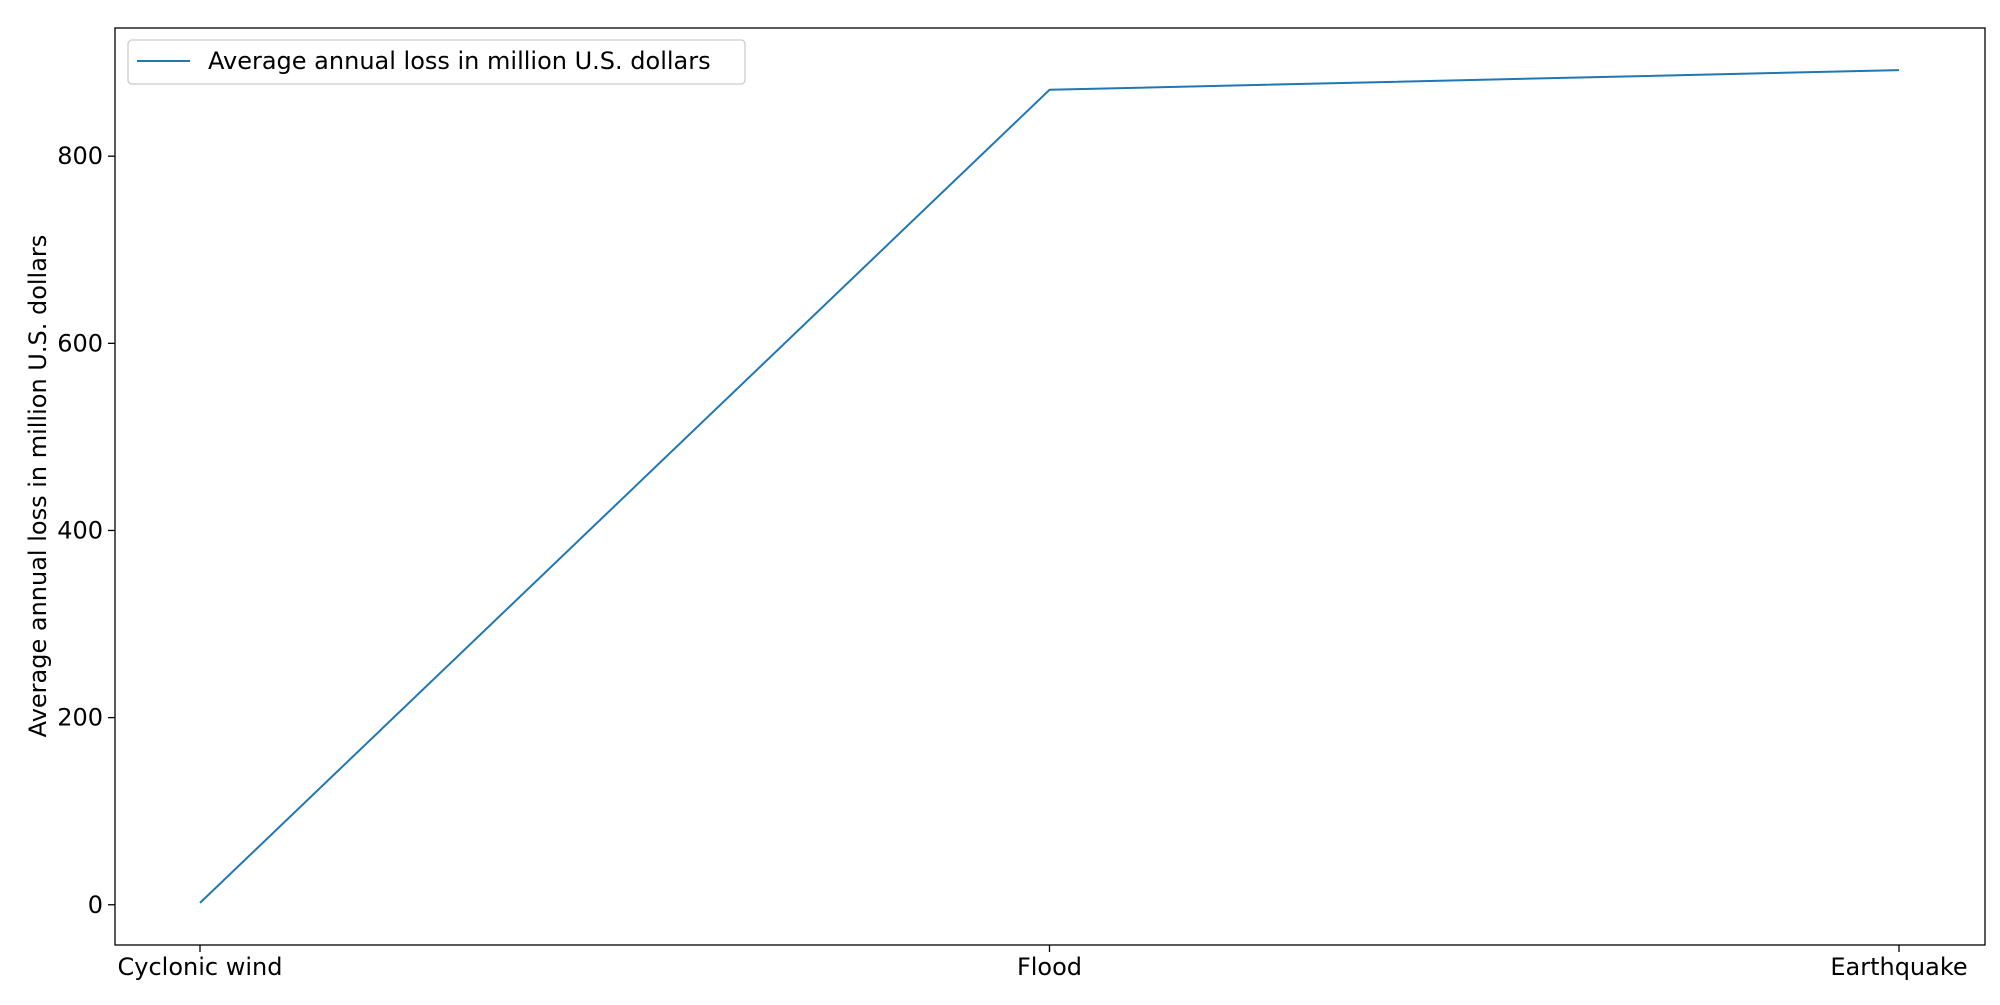 Image resolution: width=2000 pixels, height=1005 pixels. What do you see at coordinates (1898, 967) in the screenshot?
I see `x-tick-label: Earthquake` at bounding box center [1898, 967].